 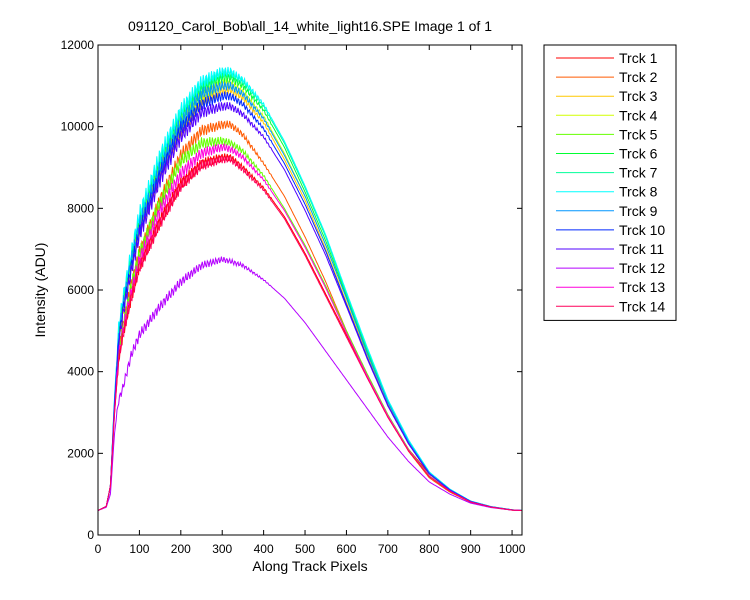 I want to click on x-tick-label: 1000, so click(x=512, y=549).